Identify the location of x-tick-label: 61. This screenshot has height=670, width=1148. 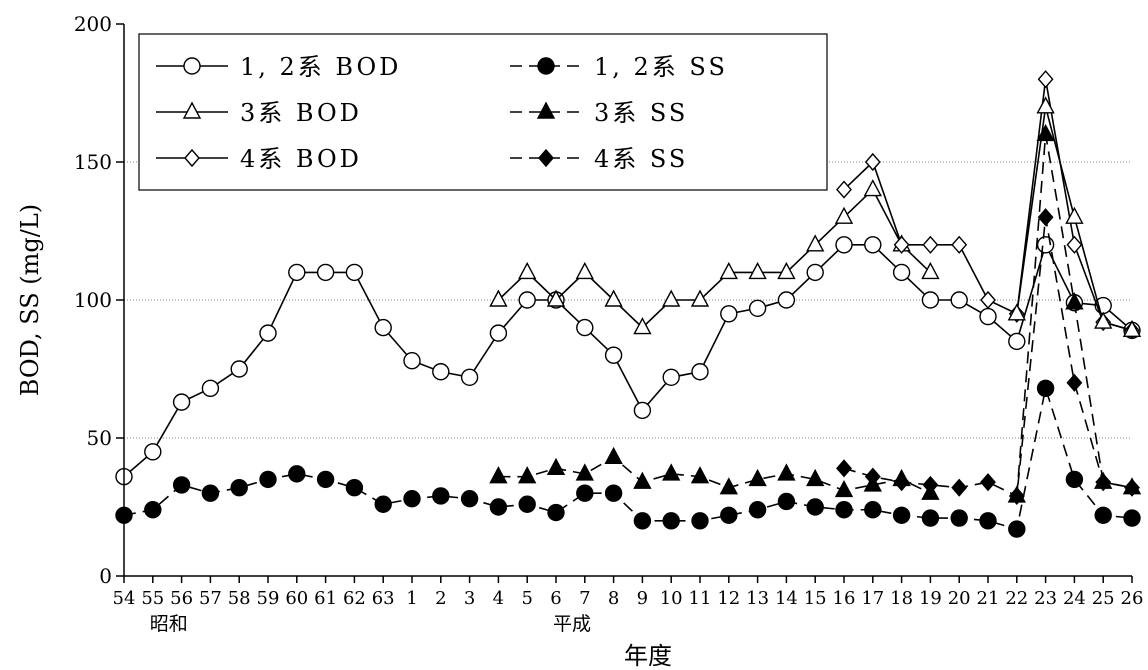
(325, 598).